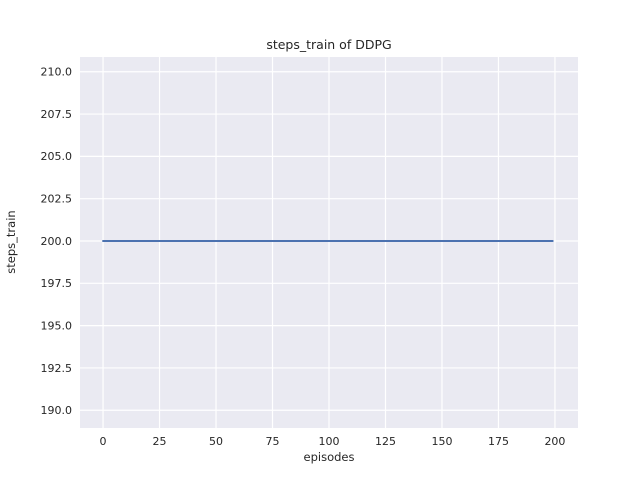  Describe the element at coordinates (57, 199) in the screenshot. I see `y-tick-label: 202.5` at that location.